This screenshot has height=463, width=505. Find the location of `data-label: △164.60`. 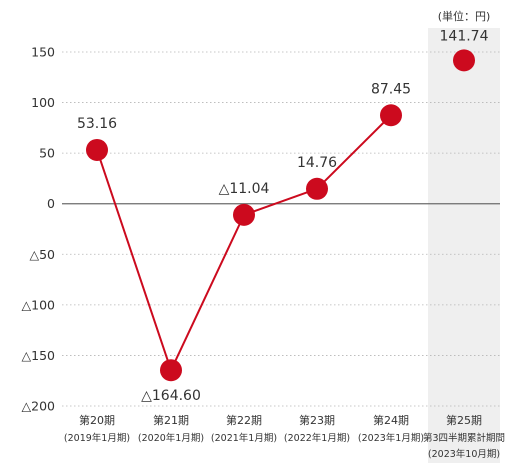

data-label: △164.60 is located at coordinates (171, 396).